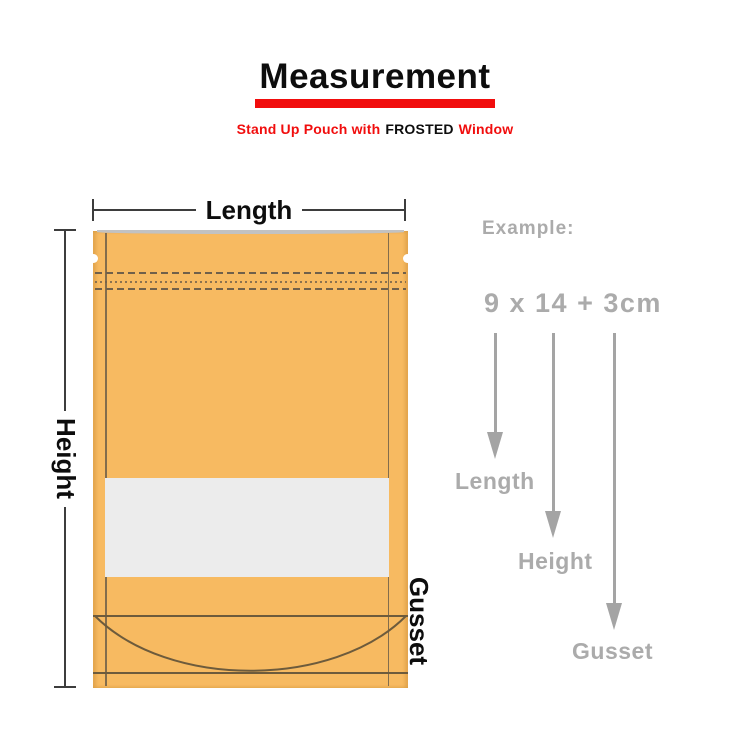 This screenshot has width=750, height=750. I want to click on height-dimension-line: Height, so click(66, 458).